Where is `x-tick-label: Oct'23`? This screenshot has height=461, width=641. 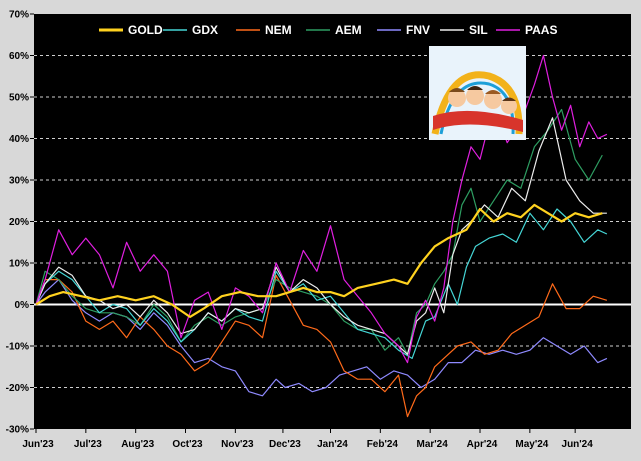
x-tick-label: Oct'23 is located at coordinates (187, 444).